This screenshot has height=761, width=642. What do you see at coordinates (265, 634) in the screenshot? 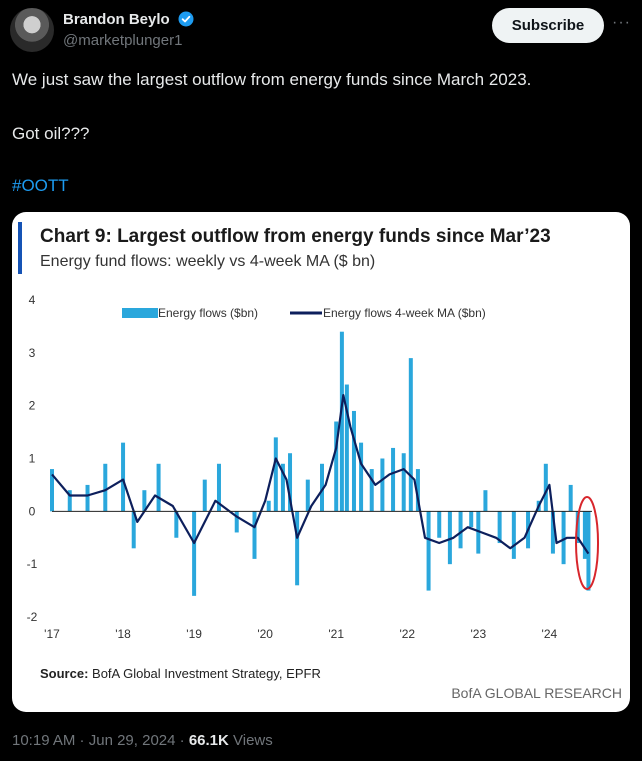
I see `x-tick-label: '20` at bounding box center [265, 634].